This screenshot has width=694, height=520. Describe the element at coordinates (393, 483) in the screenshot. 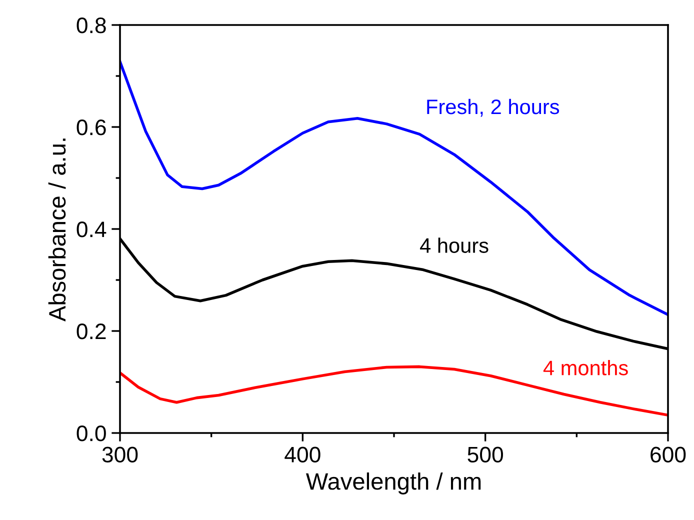

I see `x-axis-title: Wavelength / nm` at that location.